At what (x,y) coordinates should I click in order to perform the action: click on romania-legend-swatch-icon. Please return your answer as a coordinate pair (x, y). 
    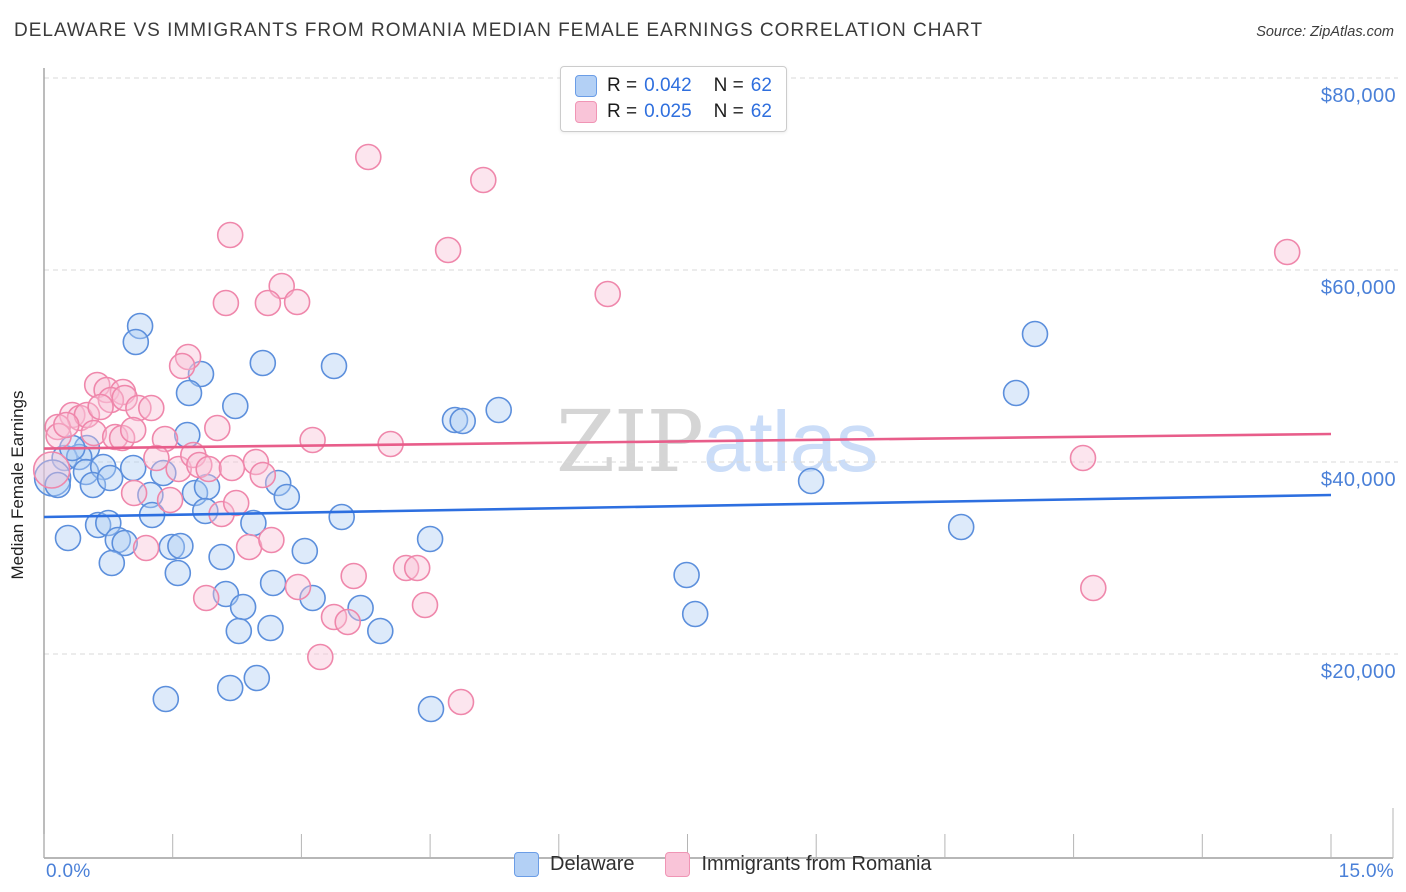
    Looking at the image, I should click on (678, 864).